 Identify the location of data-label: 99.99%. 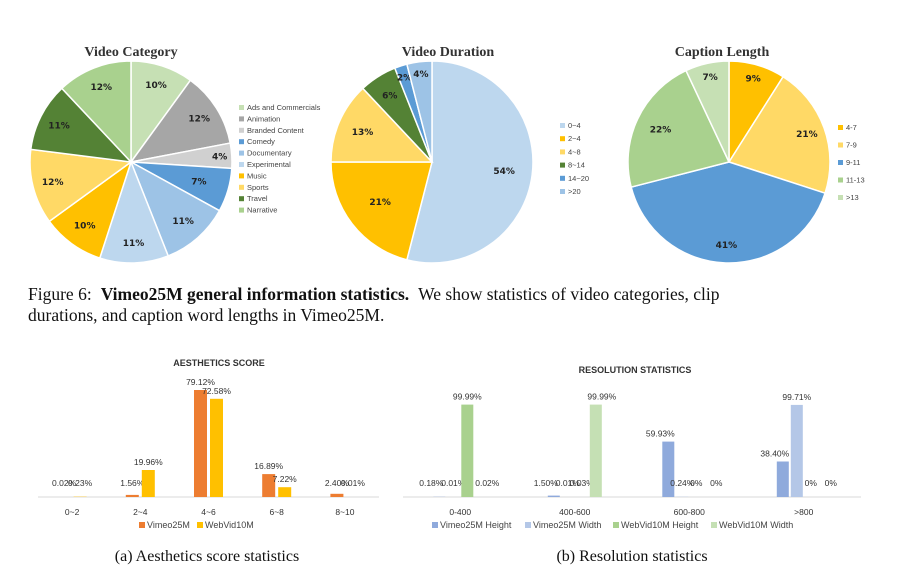
(601, 397).